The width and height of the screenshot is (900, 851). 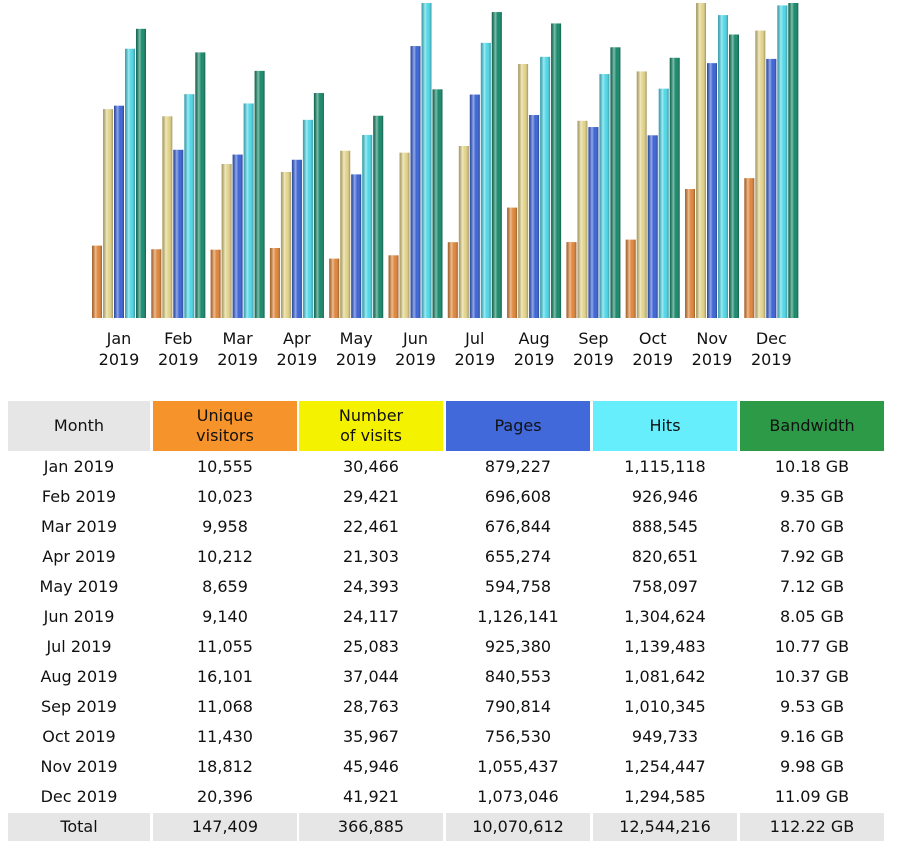 I want to click on table-cell: 8.05 GB, so click(x=812, y=616).